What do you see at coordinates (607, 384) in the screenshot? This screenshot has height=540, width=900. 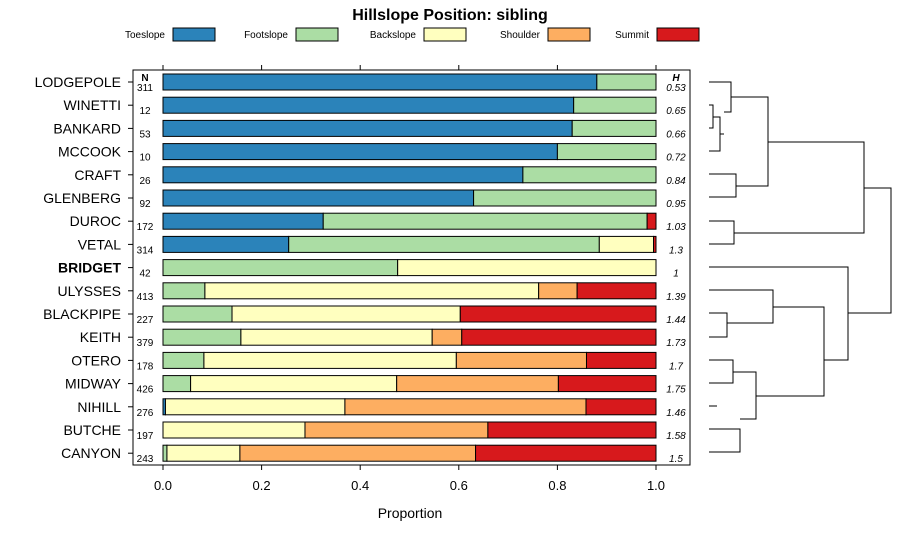 I see `bar-segment-midway-summit` at bounding box center [607, 384].